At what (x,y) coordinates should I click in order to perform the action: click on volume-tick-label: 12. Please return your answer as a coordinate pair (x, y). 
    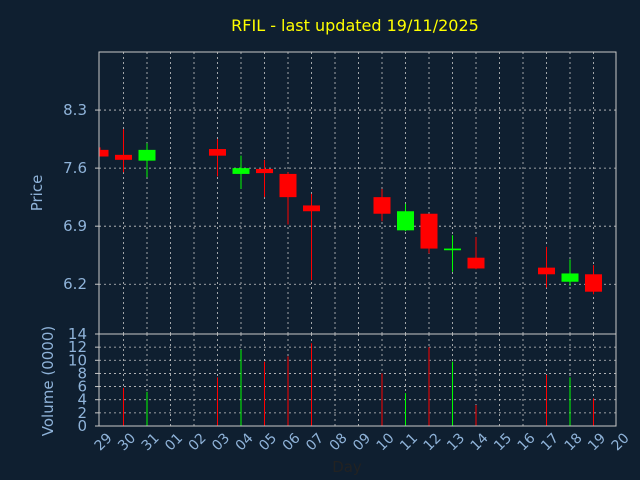
    Looking at the image, I should click on (77, 347).